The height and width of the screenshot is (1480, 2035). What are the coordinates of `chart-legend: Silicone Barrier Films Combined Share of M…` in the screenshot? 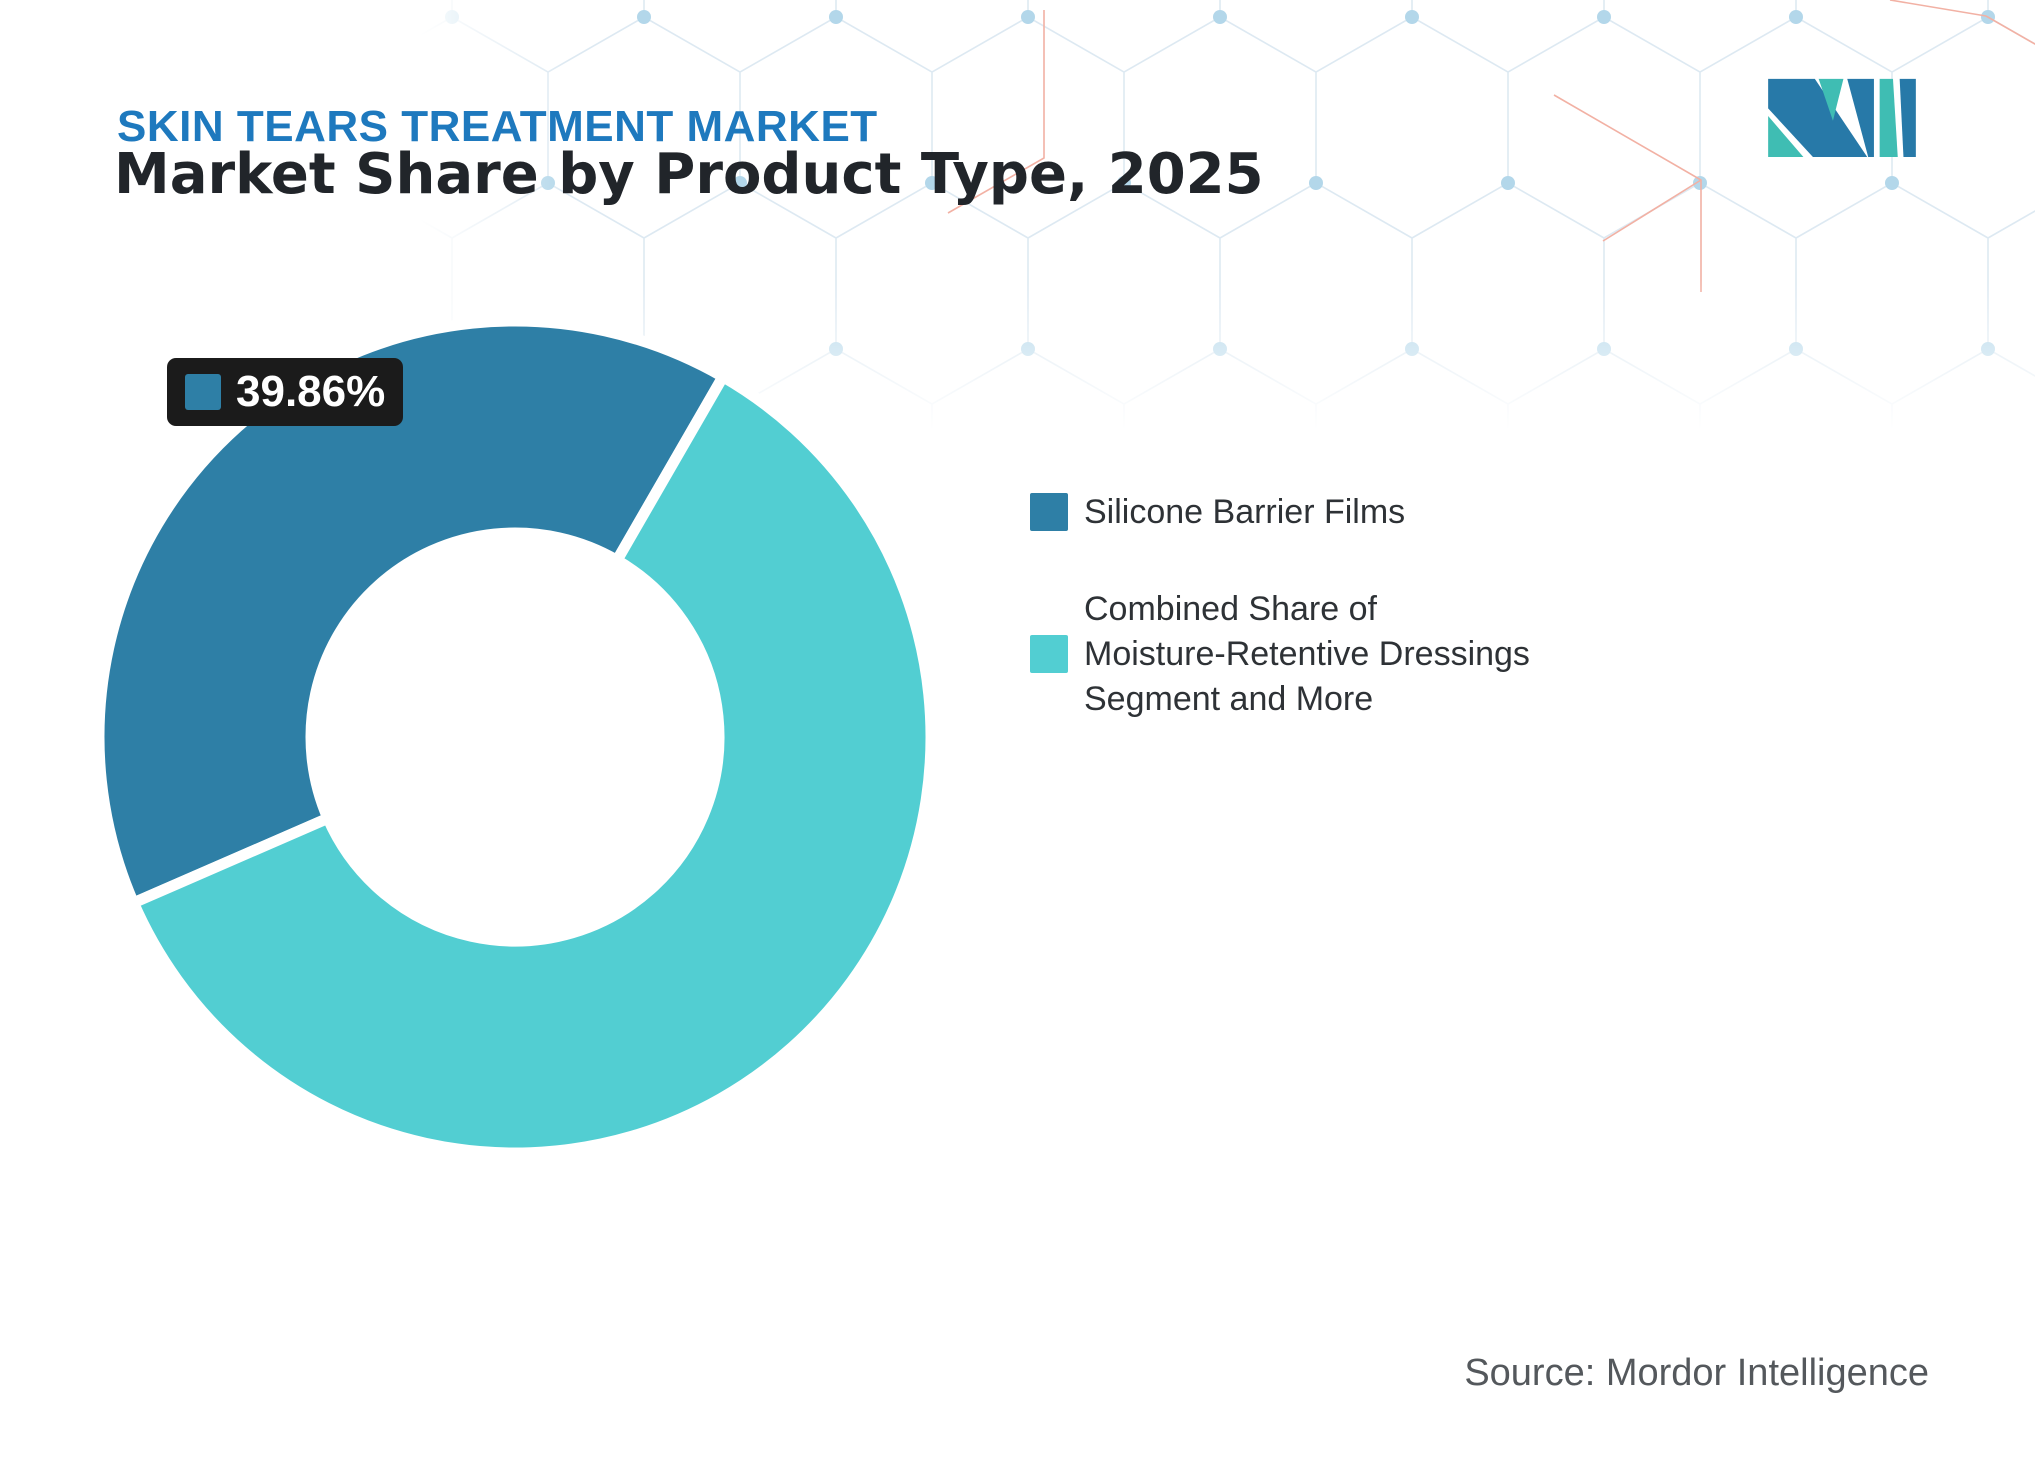 It's located at (1280, 606).